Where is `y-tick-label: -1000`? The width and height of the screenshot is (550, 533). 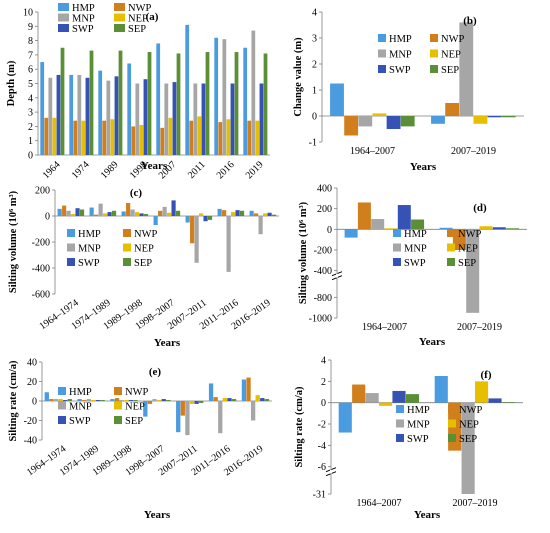
y-tick-label: -1000 is located at coordinates (320, 319).